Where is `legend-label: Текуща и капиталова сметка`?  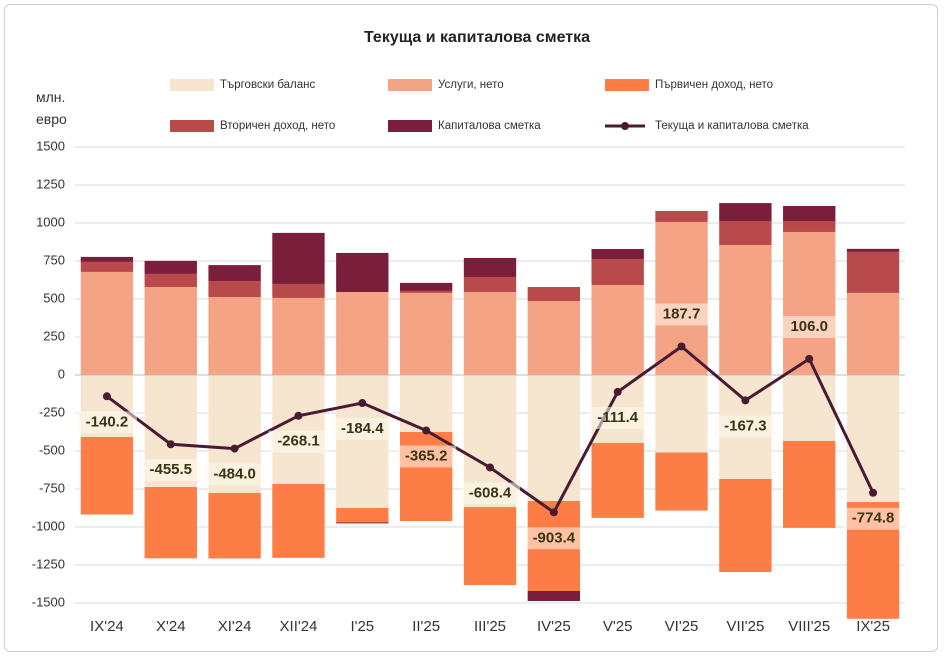
legend-label: Текуща и капиталова сметка is located at coordinates (732, 126).